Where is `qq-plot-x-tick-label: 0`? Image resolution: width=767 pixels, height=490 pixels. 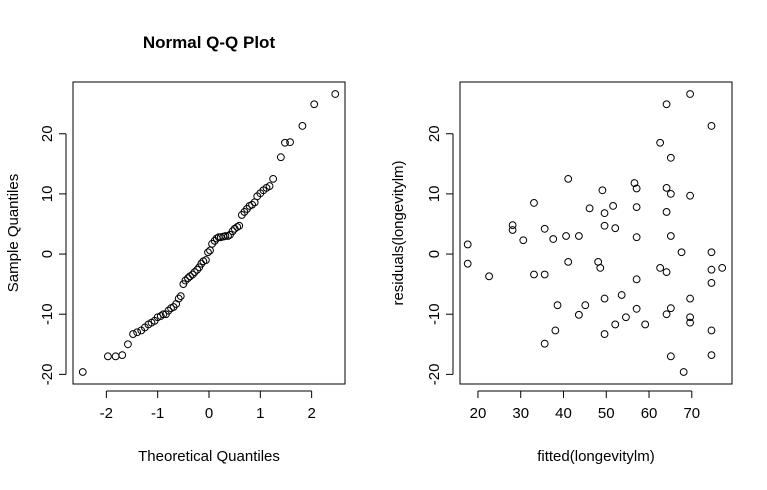
qq-plot-x-tick-label: 0 is located at coordinates (209, 413).